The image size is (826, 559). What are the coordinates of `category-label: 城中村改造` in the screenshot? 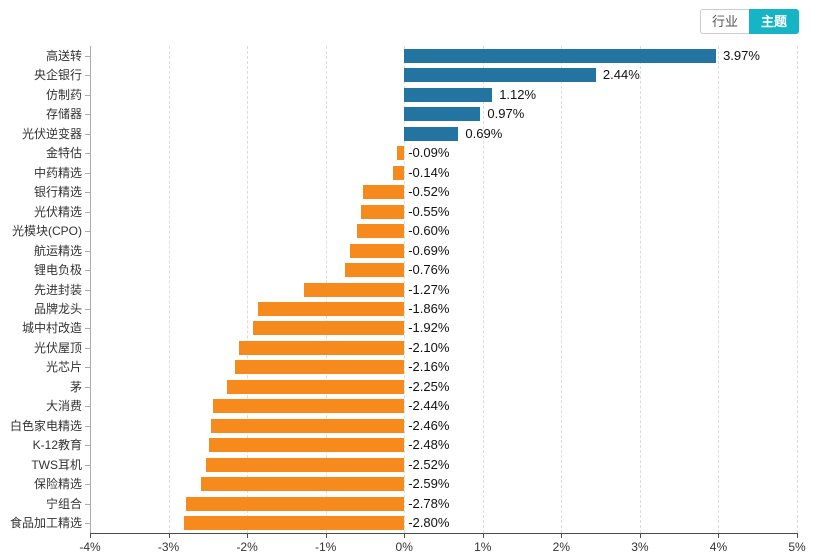 It's located at (51, 328).